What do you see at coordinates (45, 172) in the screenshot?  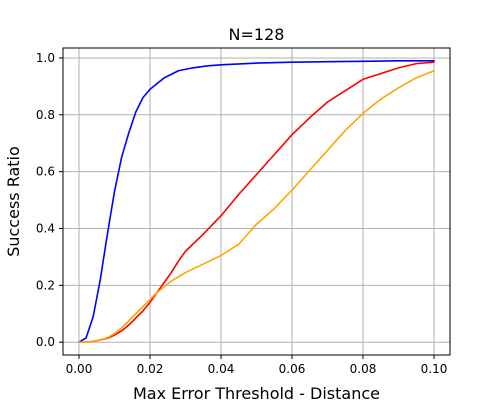 I see `y-tick-label: 0.6` at bounding box center [45, 172].